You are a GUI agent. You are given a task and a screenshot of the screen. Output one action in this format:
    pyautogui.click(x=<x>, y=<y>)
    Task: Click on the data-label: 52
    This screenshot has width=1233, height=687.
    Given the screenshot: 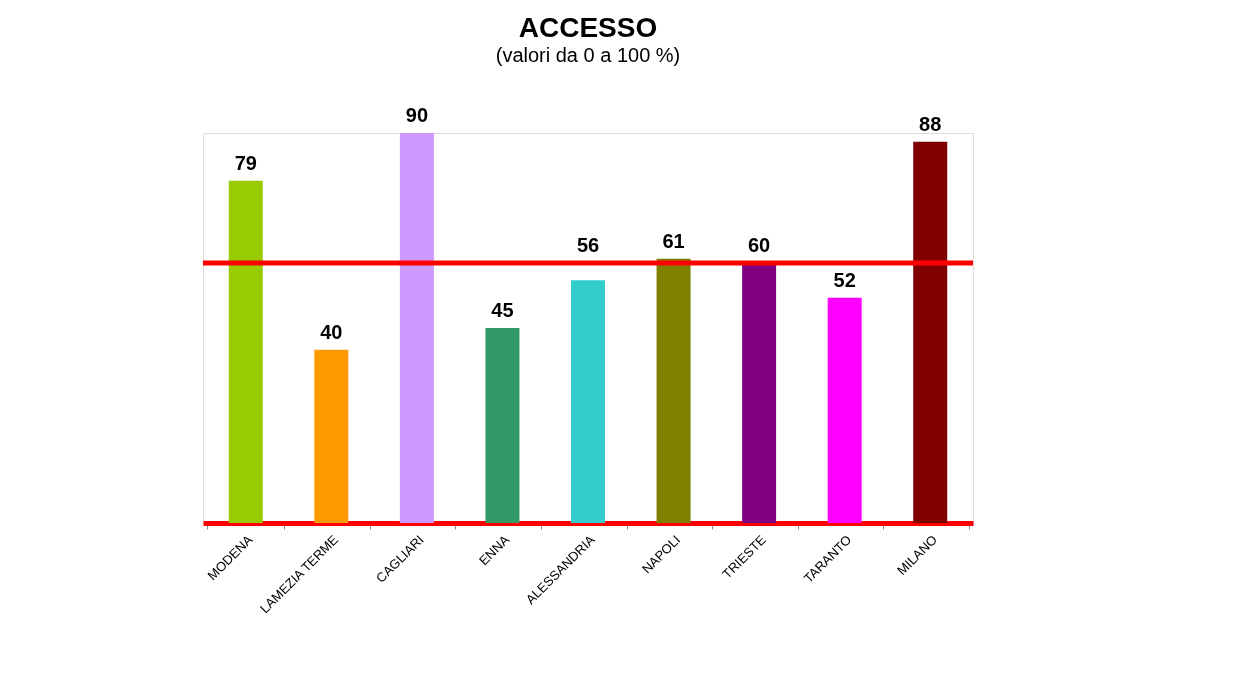 What is the action you would take?
    pyautogui.click(x=844, y=279)
    